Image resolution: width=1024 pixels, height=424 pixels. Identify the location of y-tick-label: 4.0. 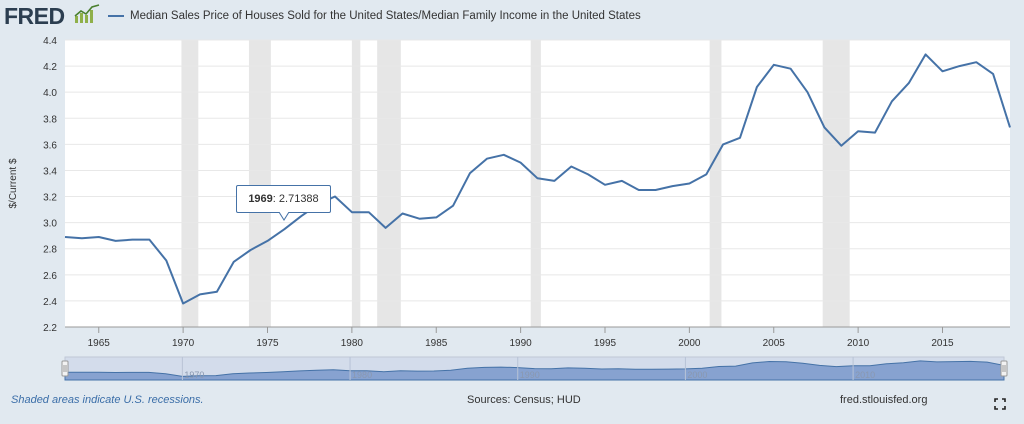
(50, 93).